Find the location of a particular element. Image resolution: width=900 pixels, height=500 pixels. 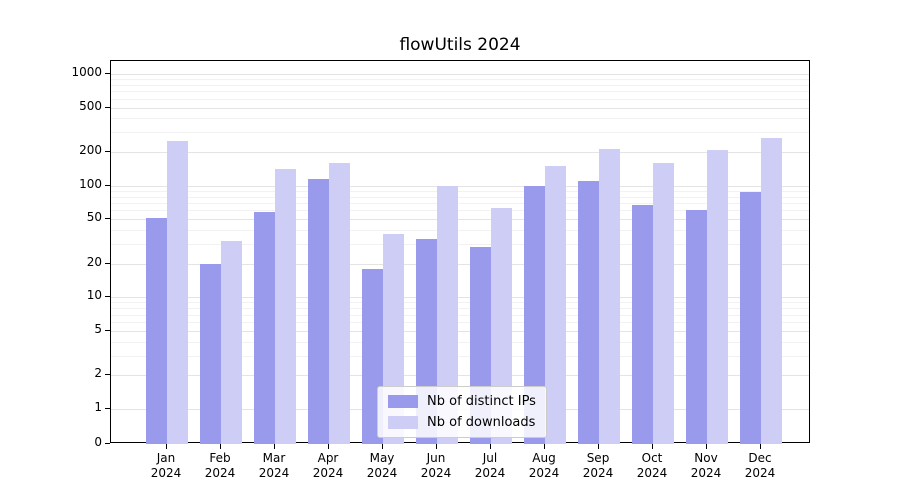

x-tick-month: Jan is located at coordinates (166, 458).